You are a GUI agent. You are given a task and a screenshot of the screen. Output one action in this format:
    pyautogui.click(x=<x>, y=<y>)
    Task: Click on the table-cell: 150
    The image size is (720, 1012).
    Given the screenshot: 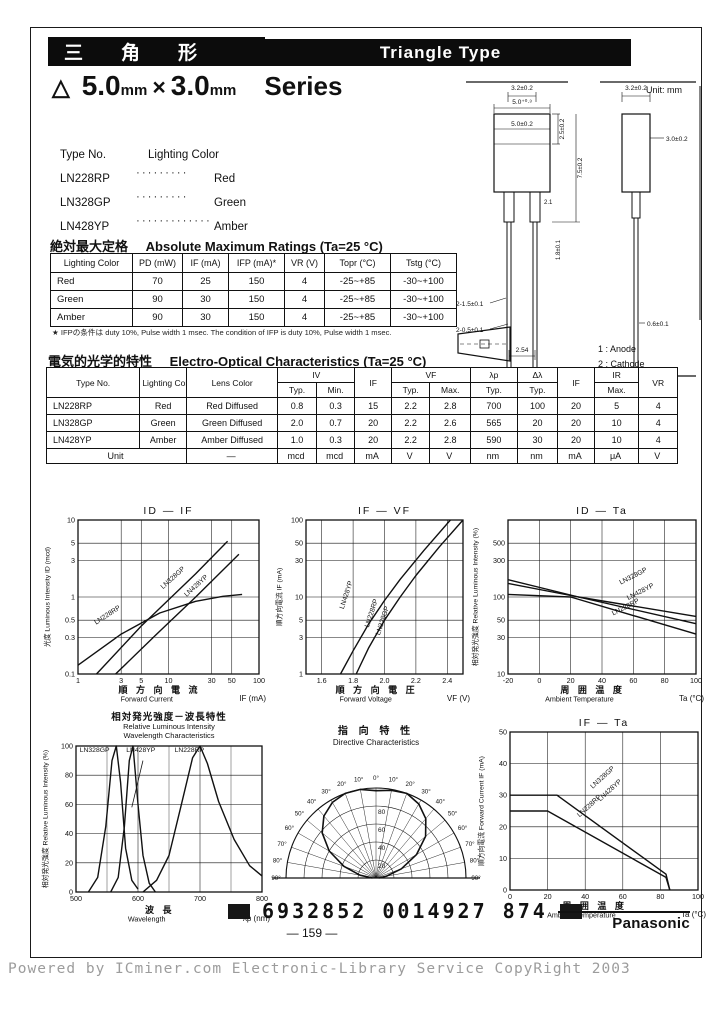 What is the action you would take?
    pyautogui.click(x=256, y=317)
    